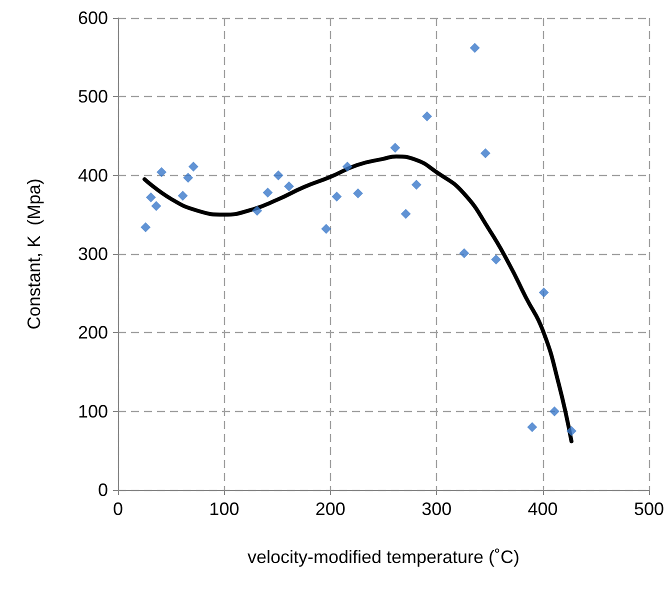  What do you see at coordinates (649, 509) in the screenshot?
I see `x-tick-label: 500` at bounding box center [649, 509].